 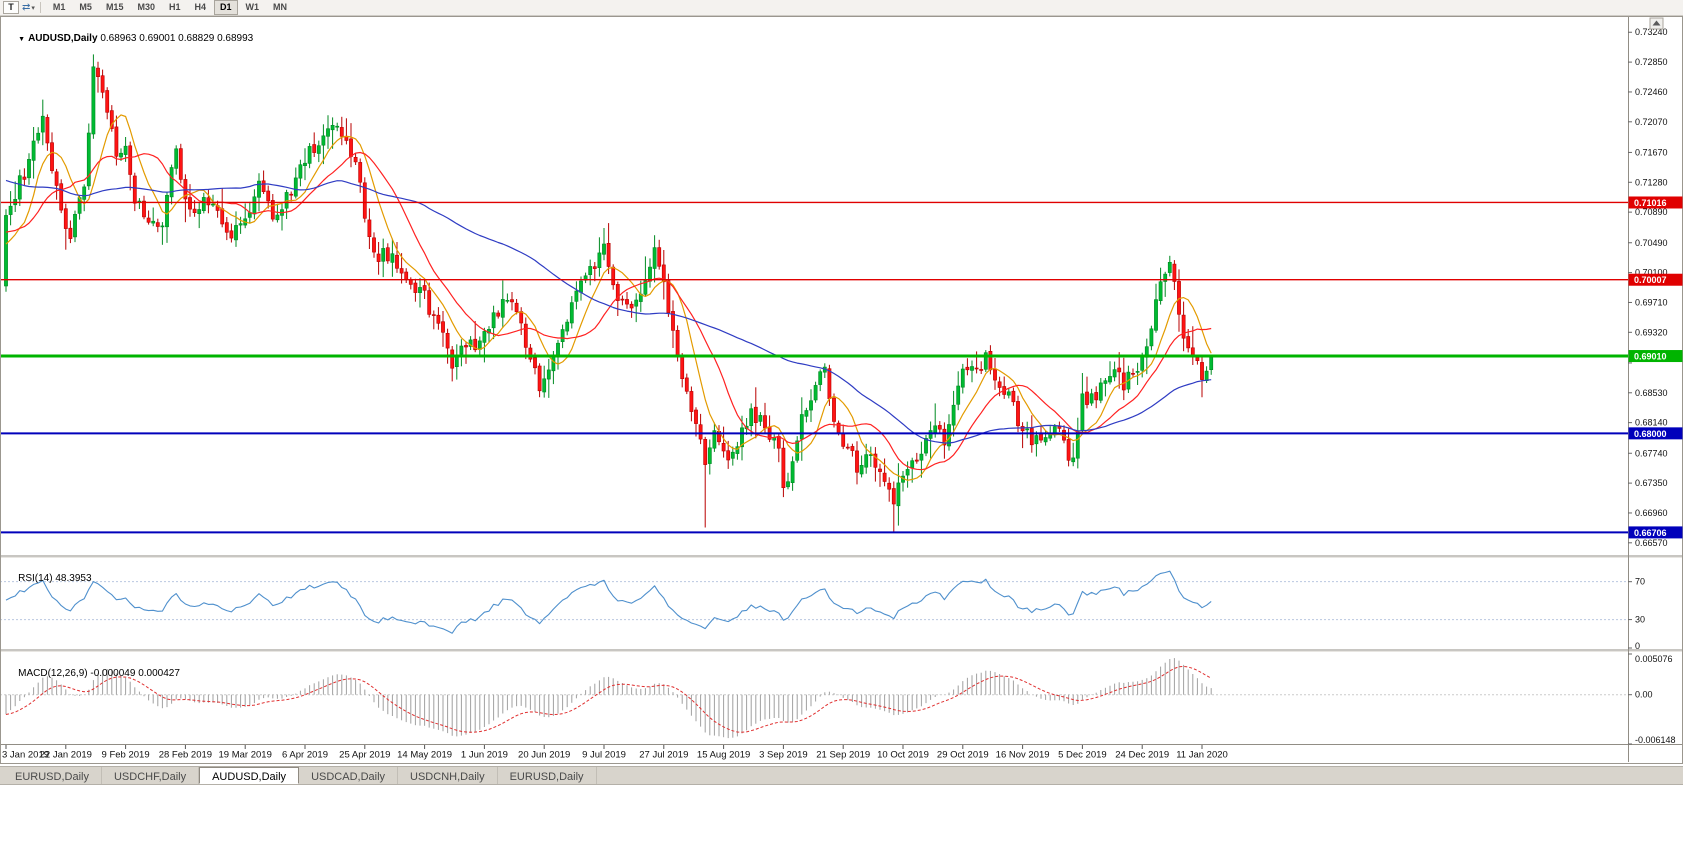 What do you see at coordinates (151, 775) in the screenshot?
I see `tab-1-usdchf-daily: USDCHF,Daily` at bounding box center [151, 775].